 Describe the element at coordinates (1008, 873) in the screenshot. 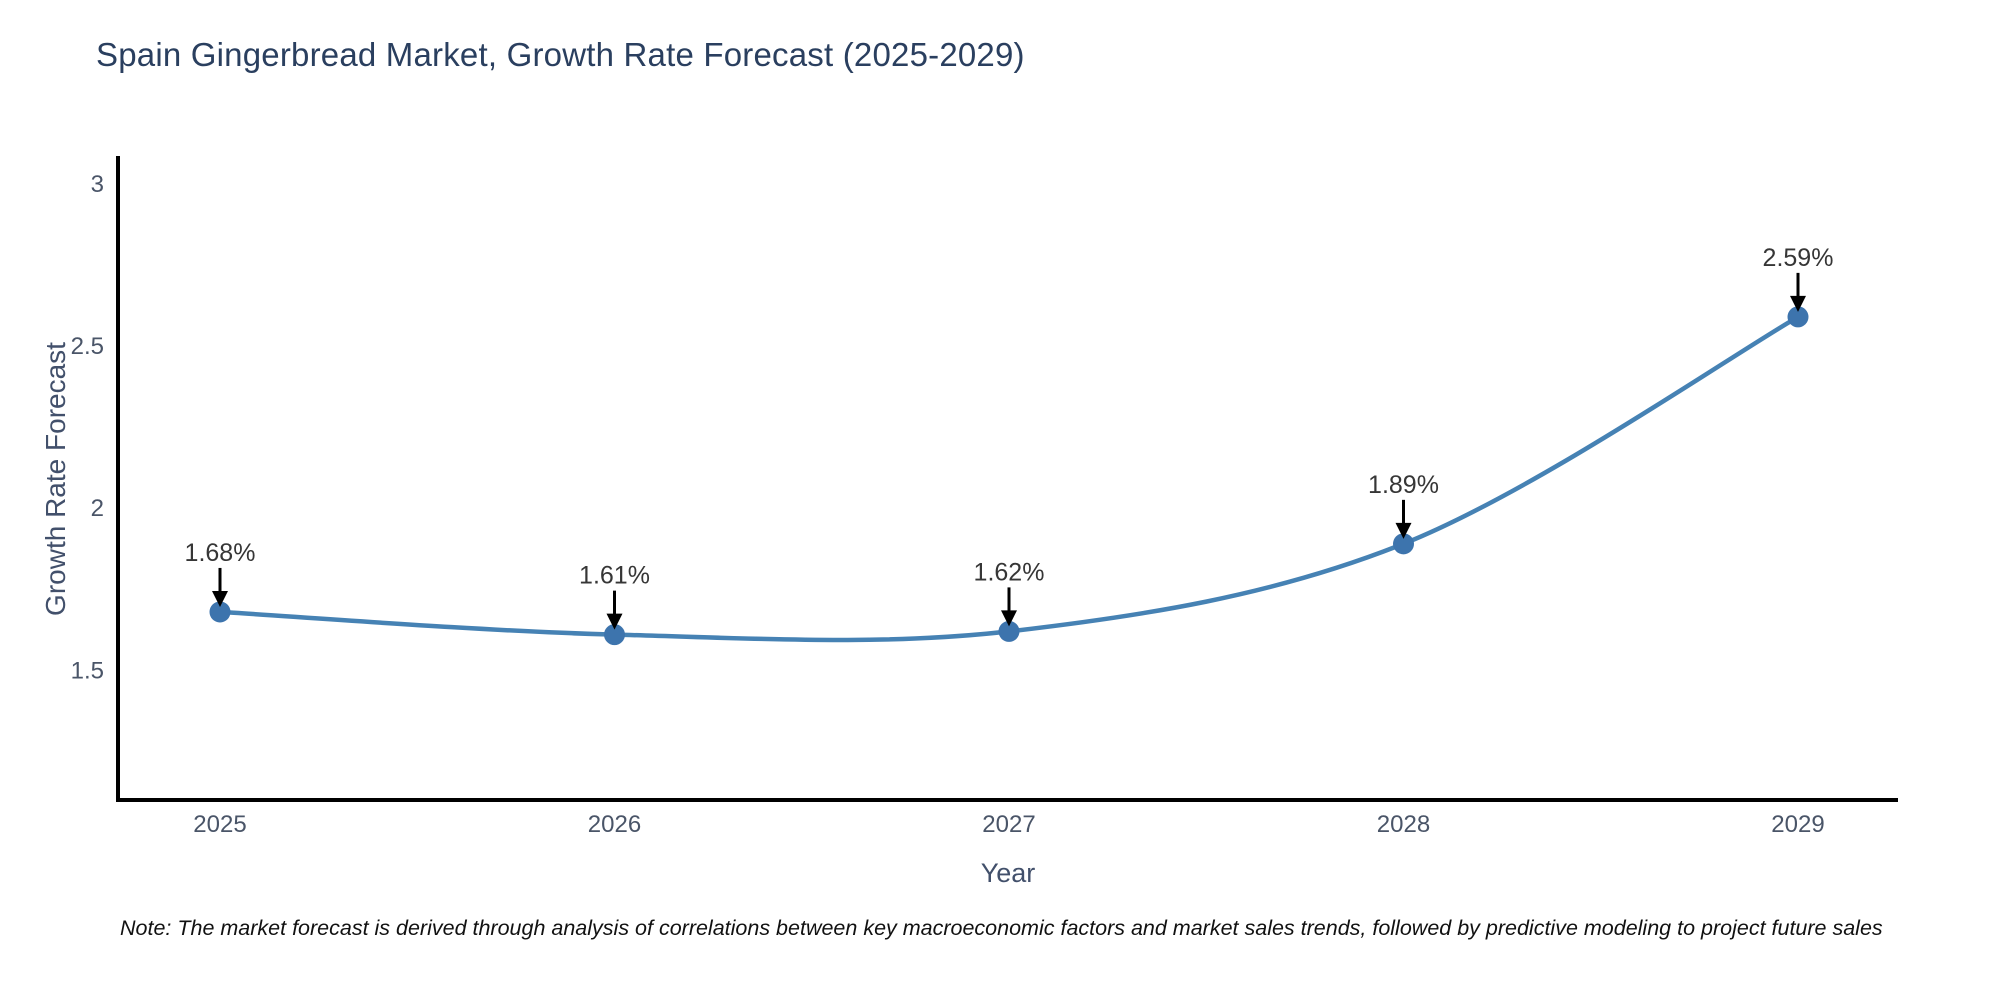

I see `x-axis-title: Year` at that location.